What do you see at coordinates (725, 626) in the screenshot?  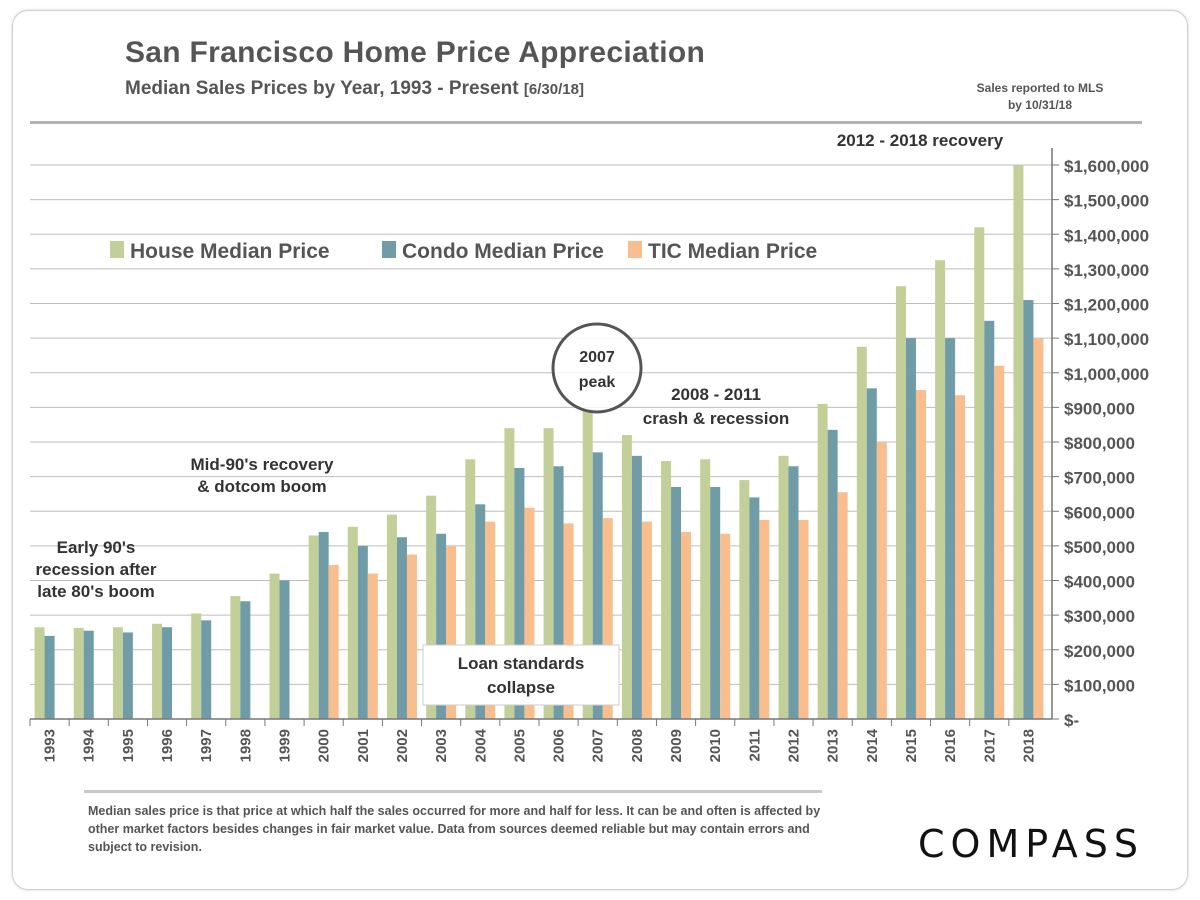 I see `bar-tic-2010` at bounding box center [725, 626].